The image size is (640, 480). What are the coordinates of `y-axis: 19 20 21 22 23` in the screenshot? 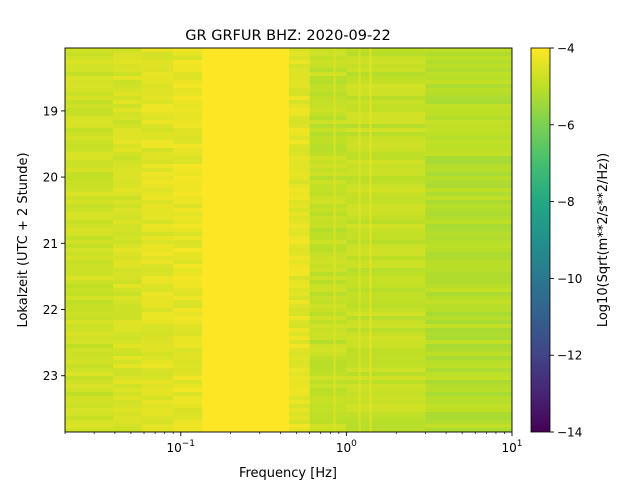 It's located at (54, 243).